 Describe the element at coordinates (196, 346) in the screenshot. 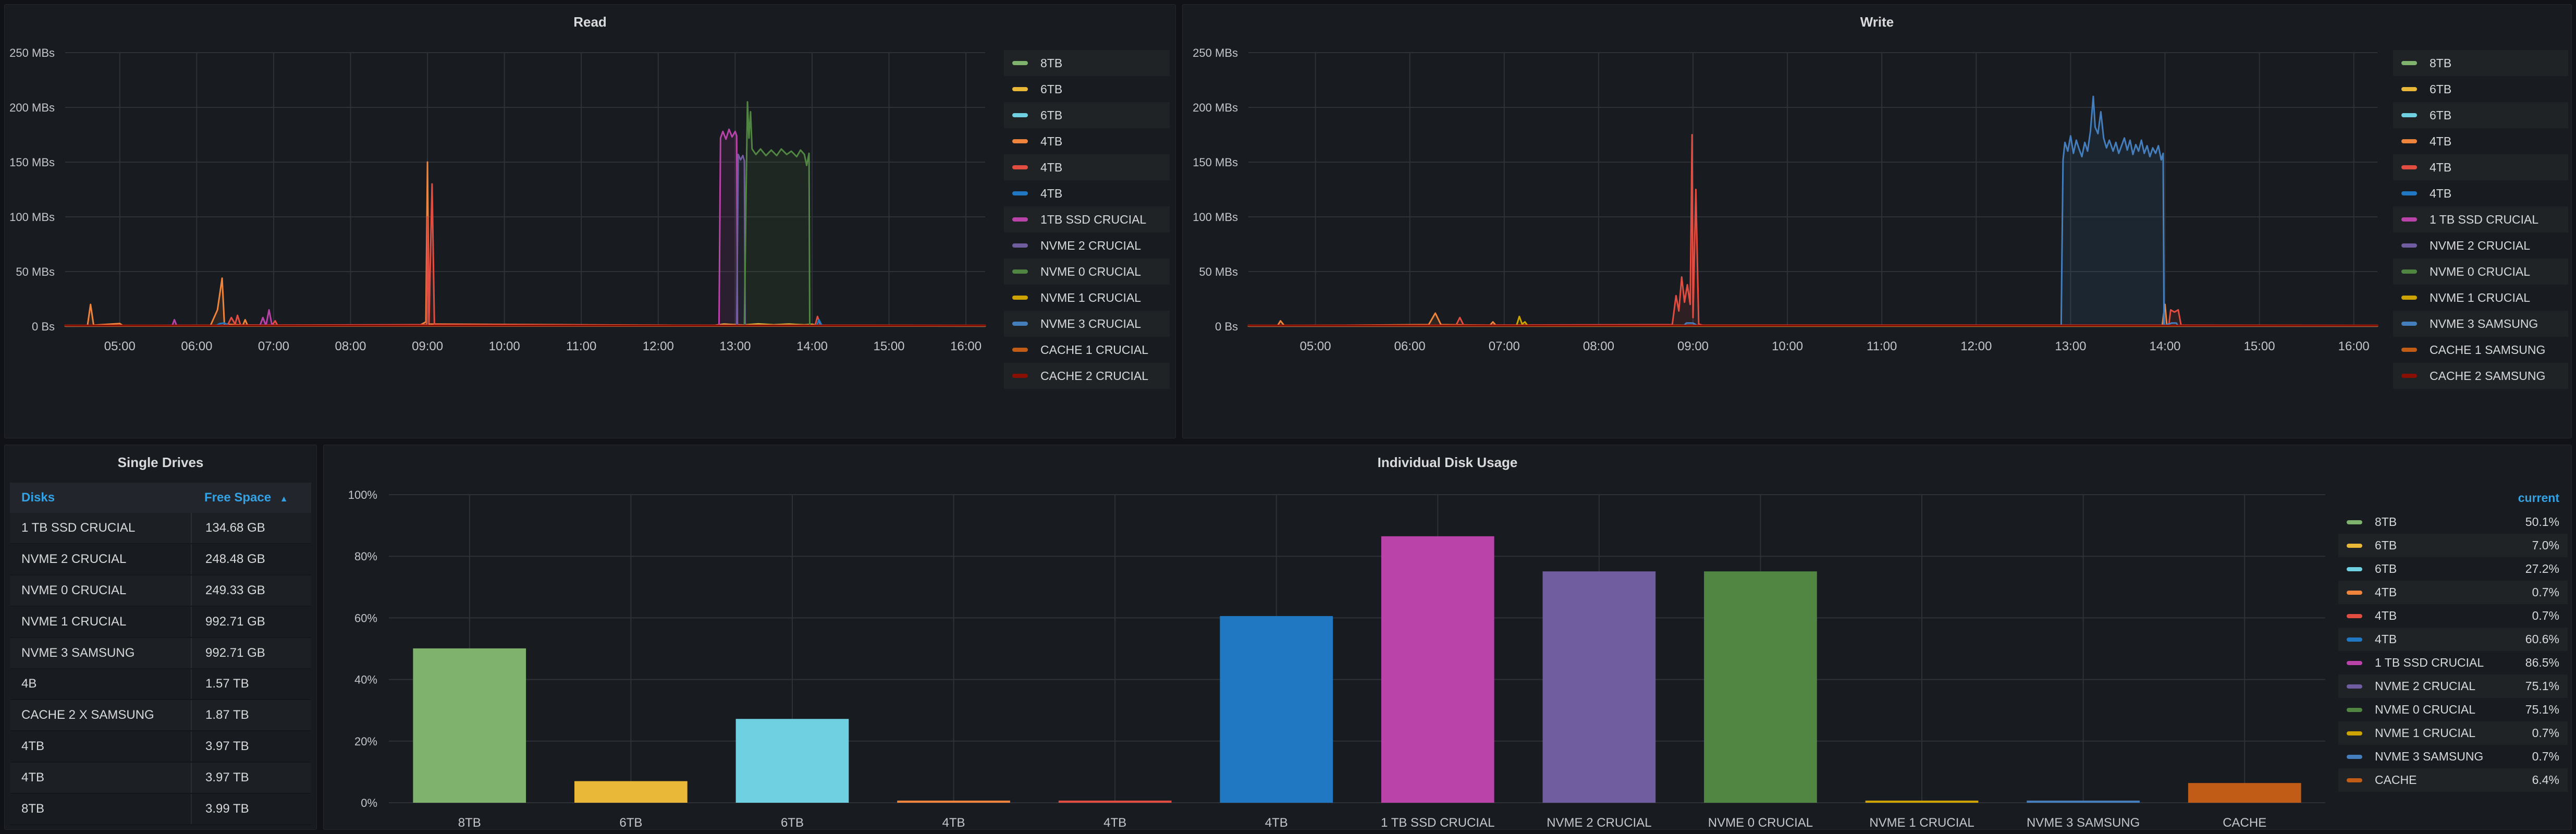

I see `svg-text: 06:00` at that location.